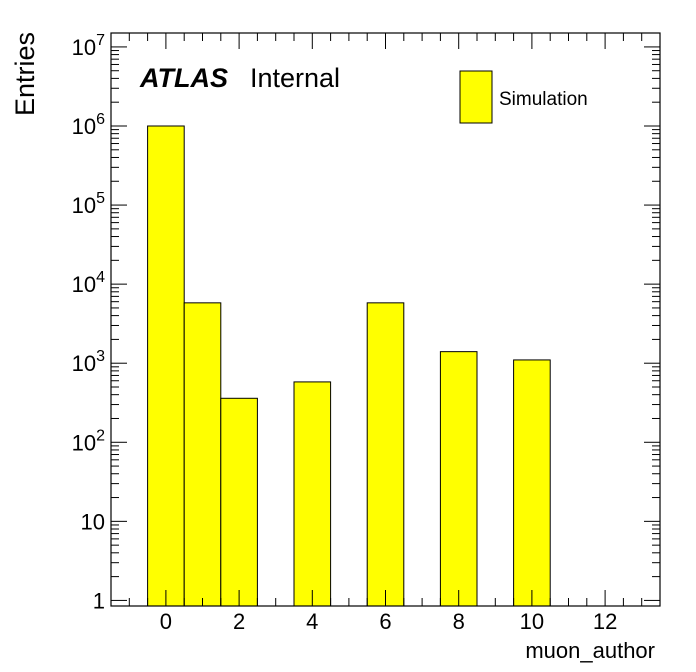 The width and height of the screenshot is (696, 672). I want to click on x-tick-label: 4, so click(312, 621).